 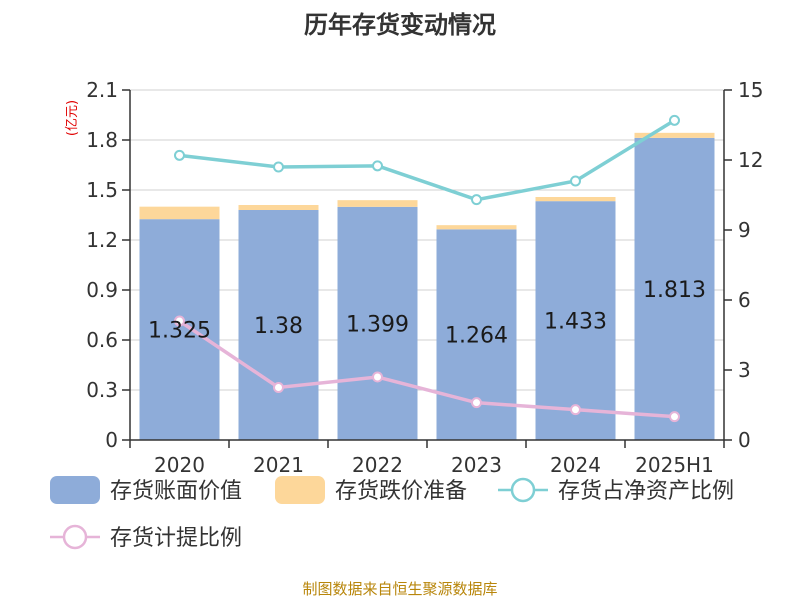 I want to click on data-labels: 1.325 1.38 1.399 1.264 1.433 1.813, so click(x=427, y=313).